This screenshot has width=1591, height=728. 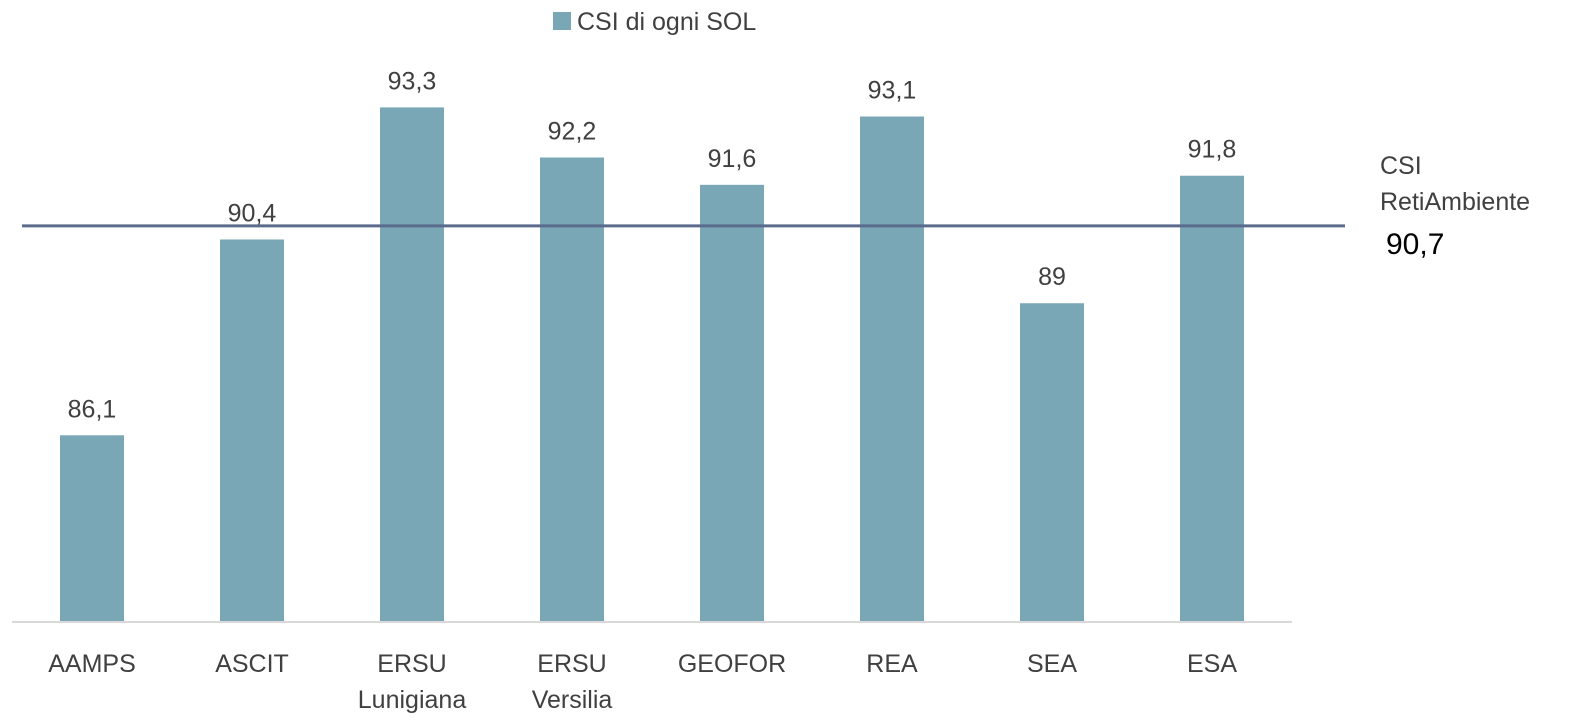 What do you see at coordinates (666, 22) in the screenshot?
I see `legend-label: CSI di ogni SOL` at bounding box center [666, 22].